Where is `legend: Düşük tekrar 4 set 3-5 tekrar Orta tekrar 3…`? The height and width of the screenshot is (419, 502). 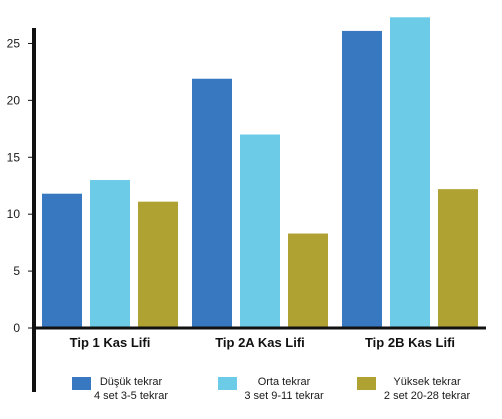
legend: Düşük tekrar 4 set 3-5 tekrar Orta tekrar 3… is located at coordinates (271, 389).